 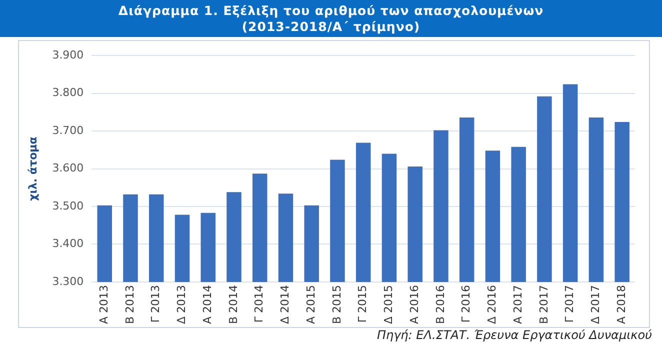 I want to click on chart-title: Διάγραμμα 1. Εξέλιξη του αριθμού των απασχολουμένων (2013-2018/Α΄ τρίμηνο), so click(x=331, y=18).